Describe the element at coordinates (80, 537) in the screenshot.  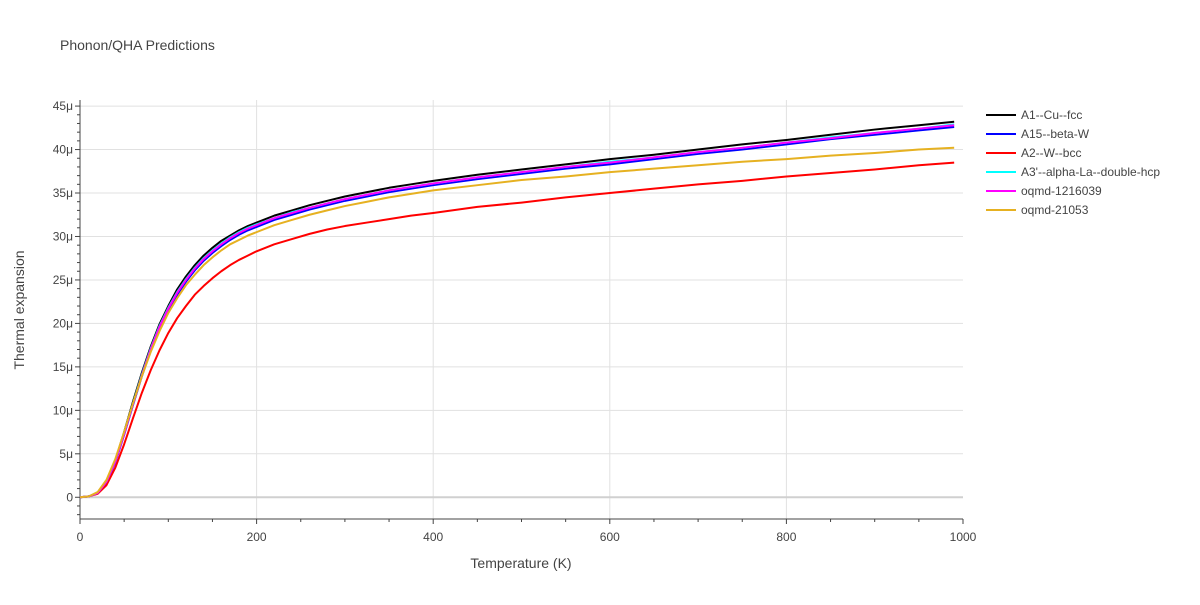
I see `x-tick-label: 0` at that location.